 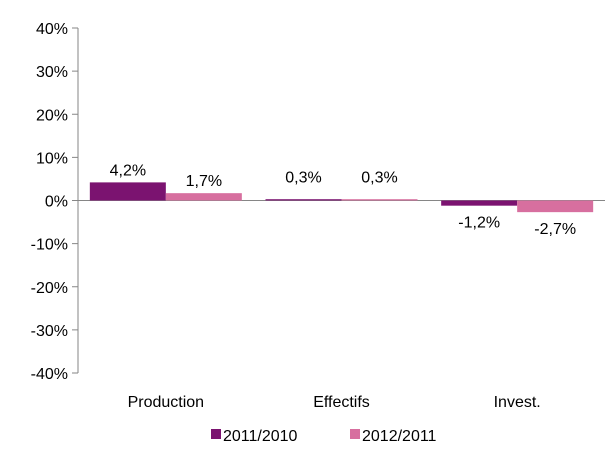 I want to click on y-tick-label: -30%, so click(x=49, y=331).